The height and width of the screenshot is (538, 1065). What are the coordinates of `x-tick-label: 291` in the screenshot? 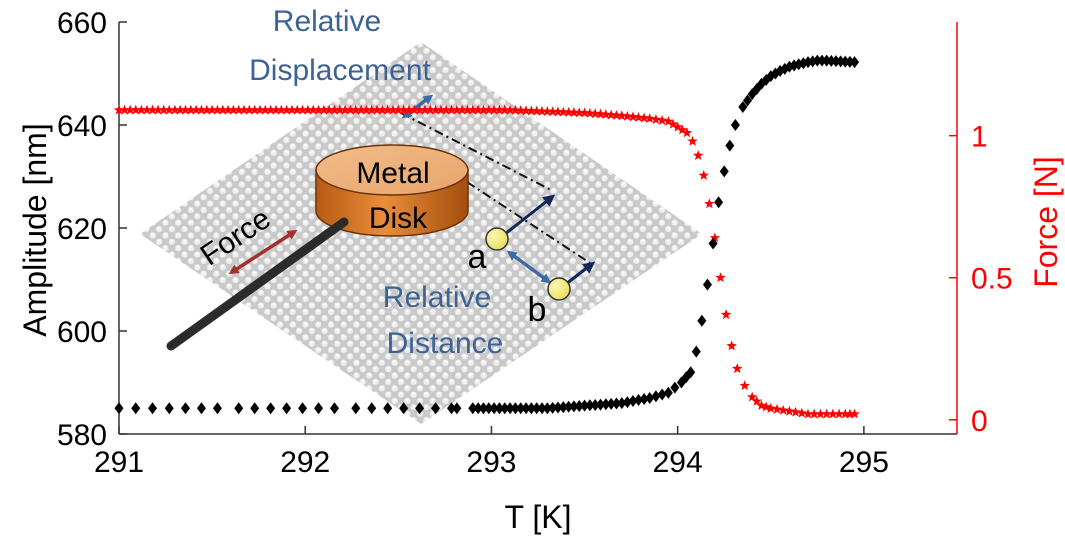 It's located at (119, 462).